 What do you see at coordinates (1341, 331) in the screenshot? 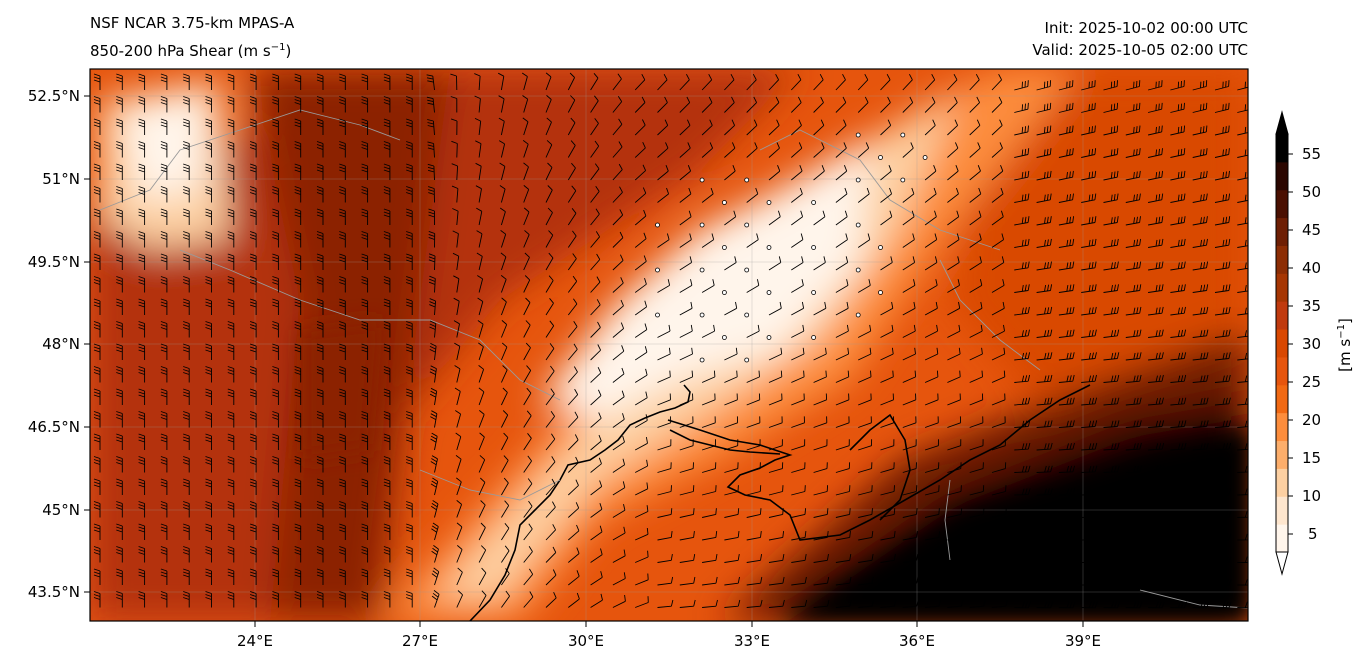
I see `colorbar-label-exponent: −1` at bounding box center [1341, 331].